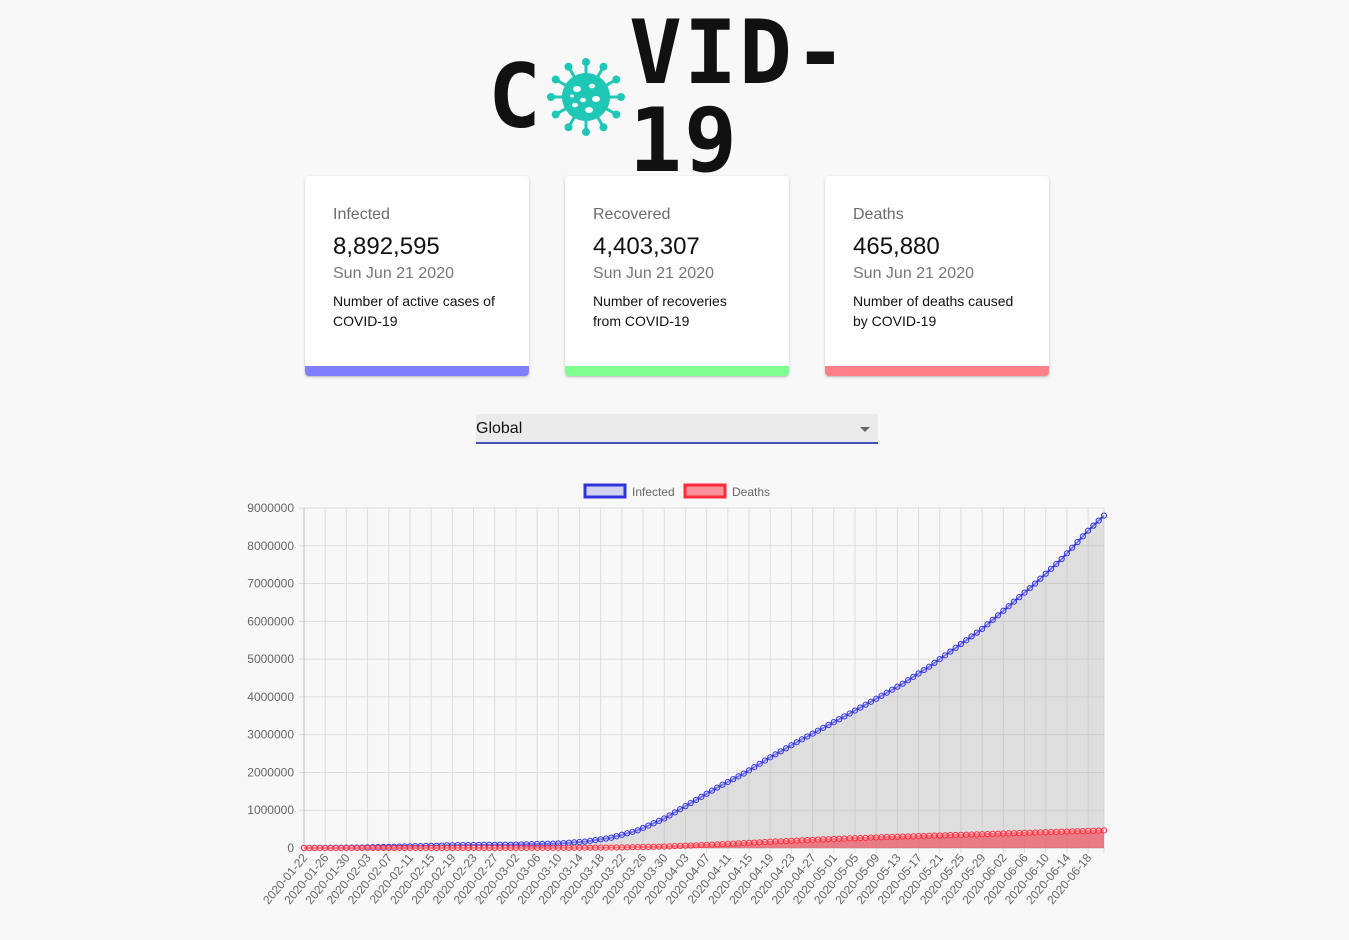  Describe the element at coordinates (660, 301) in the screenshot. I see `card-description-line: Number of recoveries` at that location.